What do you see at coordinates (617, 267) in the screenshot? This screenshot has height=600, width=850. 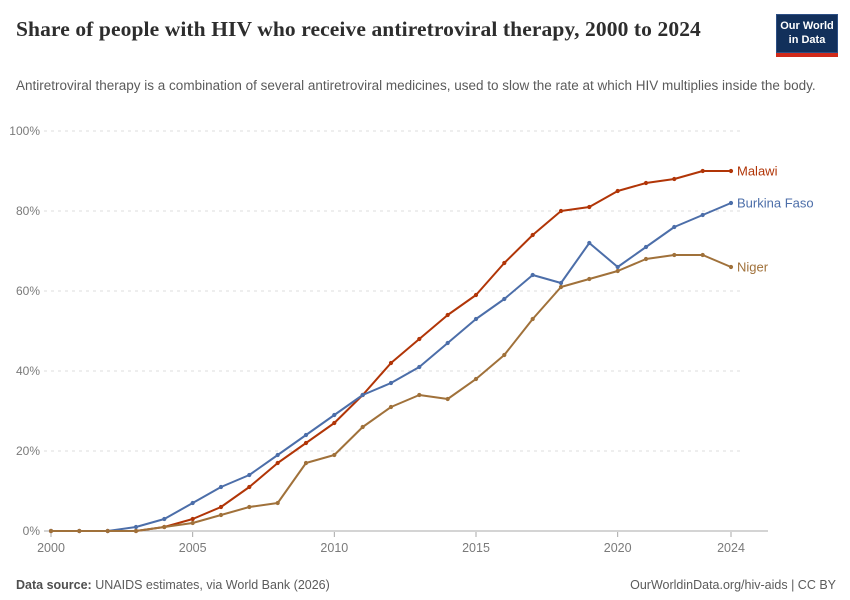 I see `data-point-burkina-faso-2020` at bounding box center [617, 267].